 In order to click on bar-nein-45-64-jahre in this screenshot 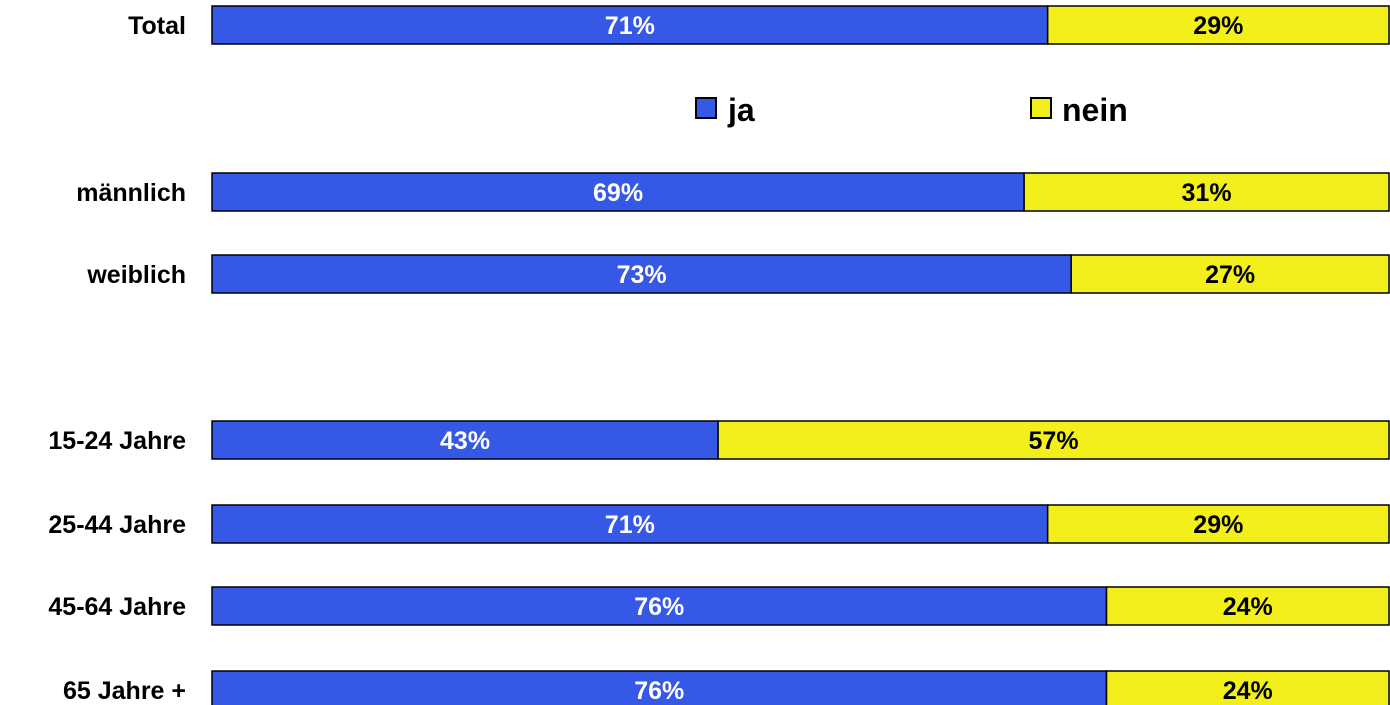, I will do `click(1247, 606)`.